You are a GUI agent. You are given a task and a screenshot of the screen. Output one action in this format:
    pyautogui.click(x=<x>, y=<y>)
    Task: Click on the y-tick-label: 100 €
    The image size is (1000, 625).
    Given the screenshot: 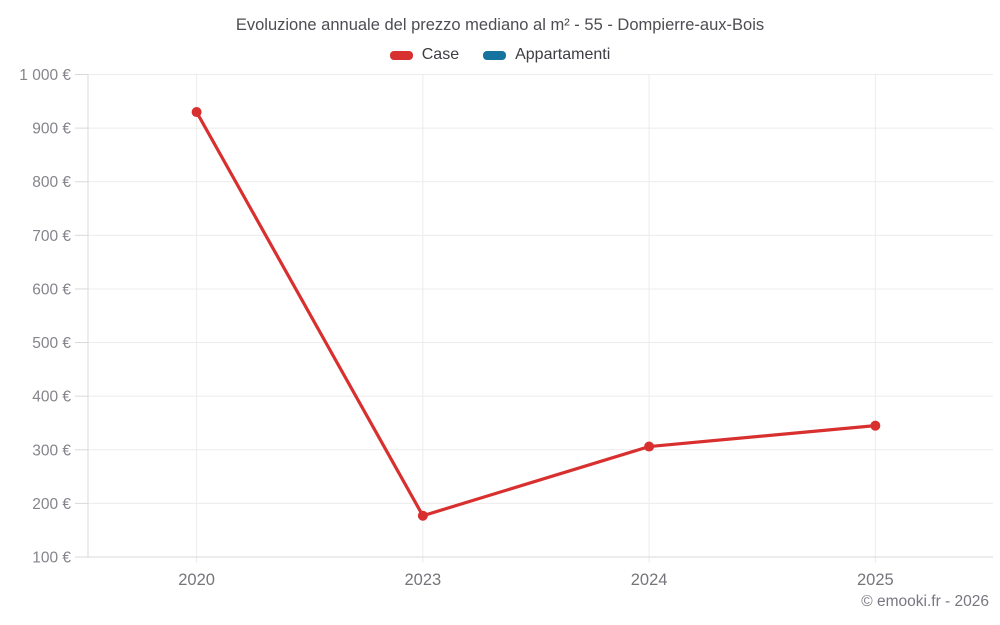 What is the action you would take?
    pyautogui.click(x=51, y=558)
    